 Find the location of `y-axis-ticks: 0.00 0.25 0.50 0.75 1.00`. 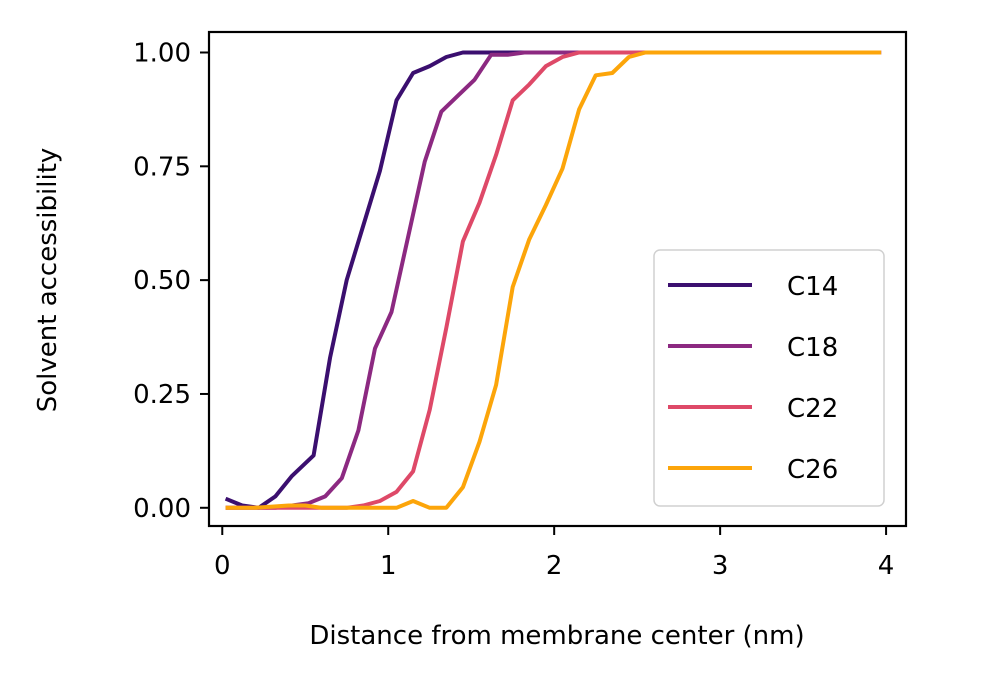

y-axis-ticks: 0.00 0.25 0.50 0.75 1.00 is located at coordinates (171, 281).